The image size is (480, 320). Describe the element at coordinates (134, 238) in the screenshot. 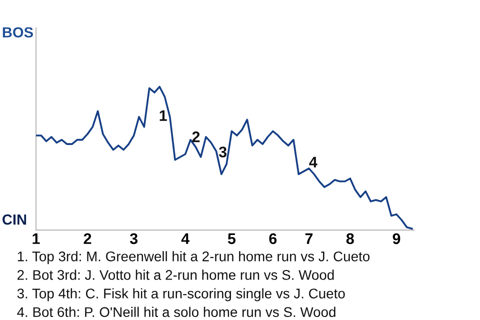

I see `x-tick-label: 3` at that location.